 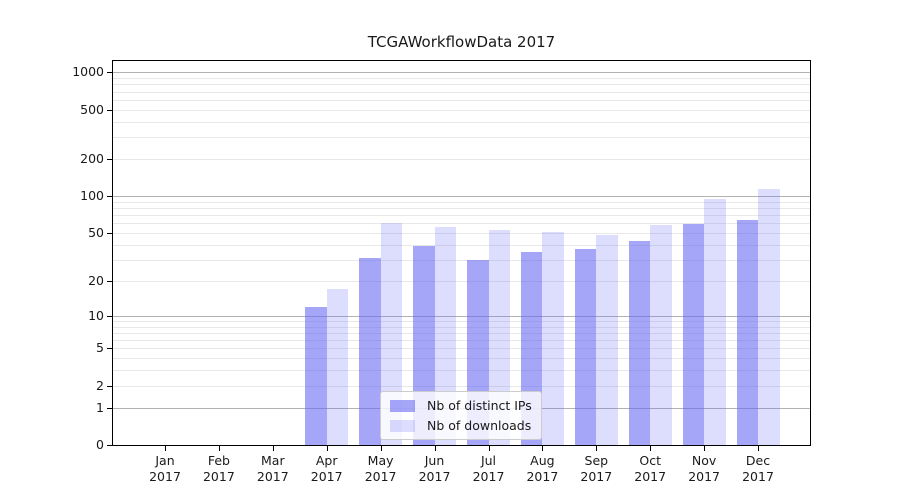 What do you see at coordinates (639, 342) in the screenshot?
I see `bar-distinct-ips-oct` at bounding box center [639, 342].